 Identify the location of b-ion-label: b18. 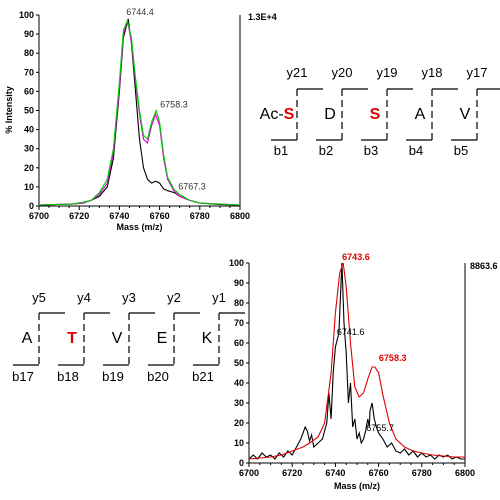
(68, 376).